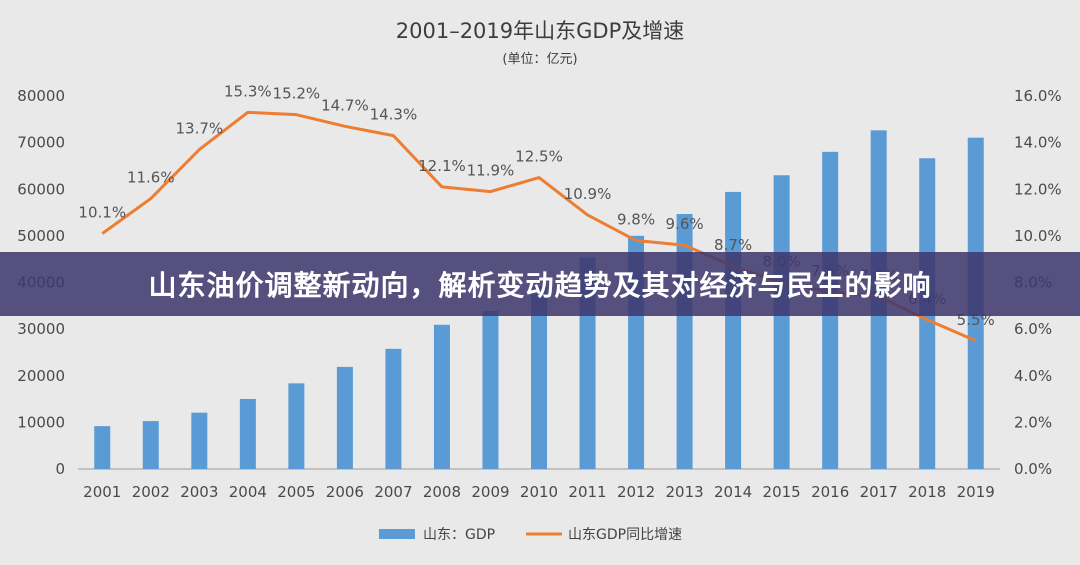 Image resolution: width=1080 pixels, height=565 pixels. What do you see at coordinates (442, 166) in the screenshot?
I see `growth-data-label: 12.1%` at bounding box center [442, 166].